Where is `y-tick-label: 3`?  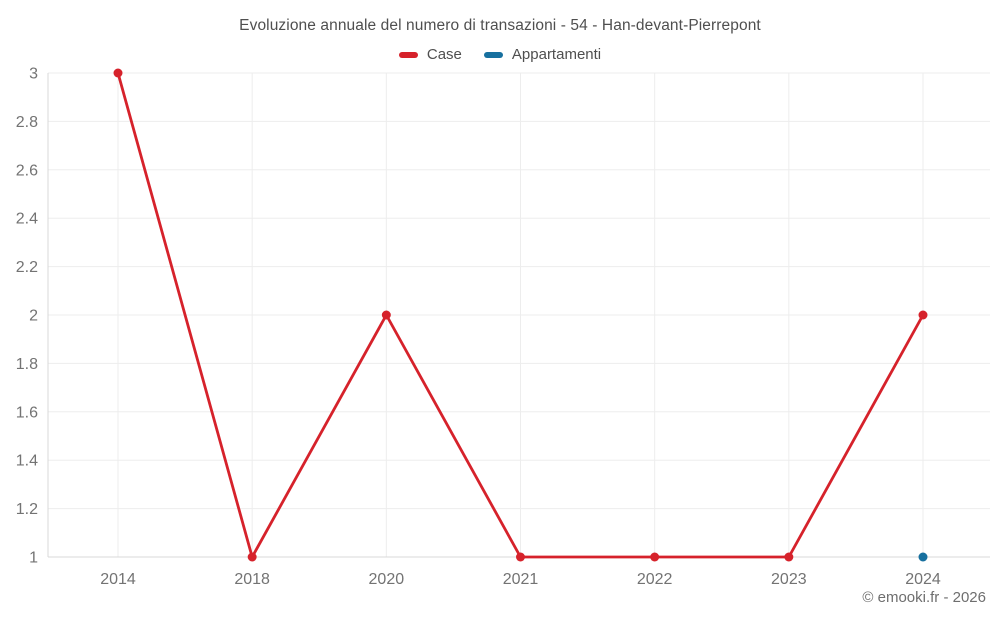 y-tick-label: 3 is located at coordinates (33, 74).